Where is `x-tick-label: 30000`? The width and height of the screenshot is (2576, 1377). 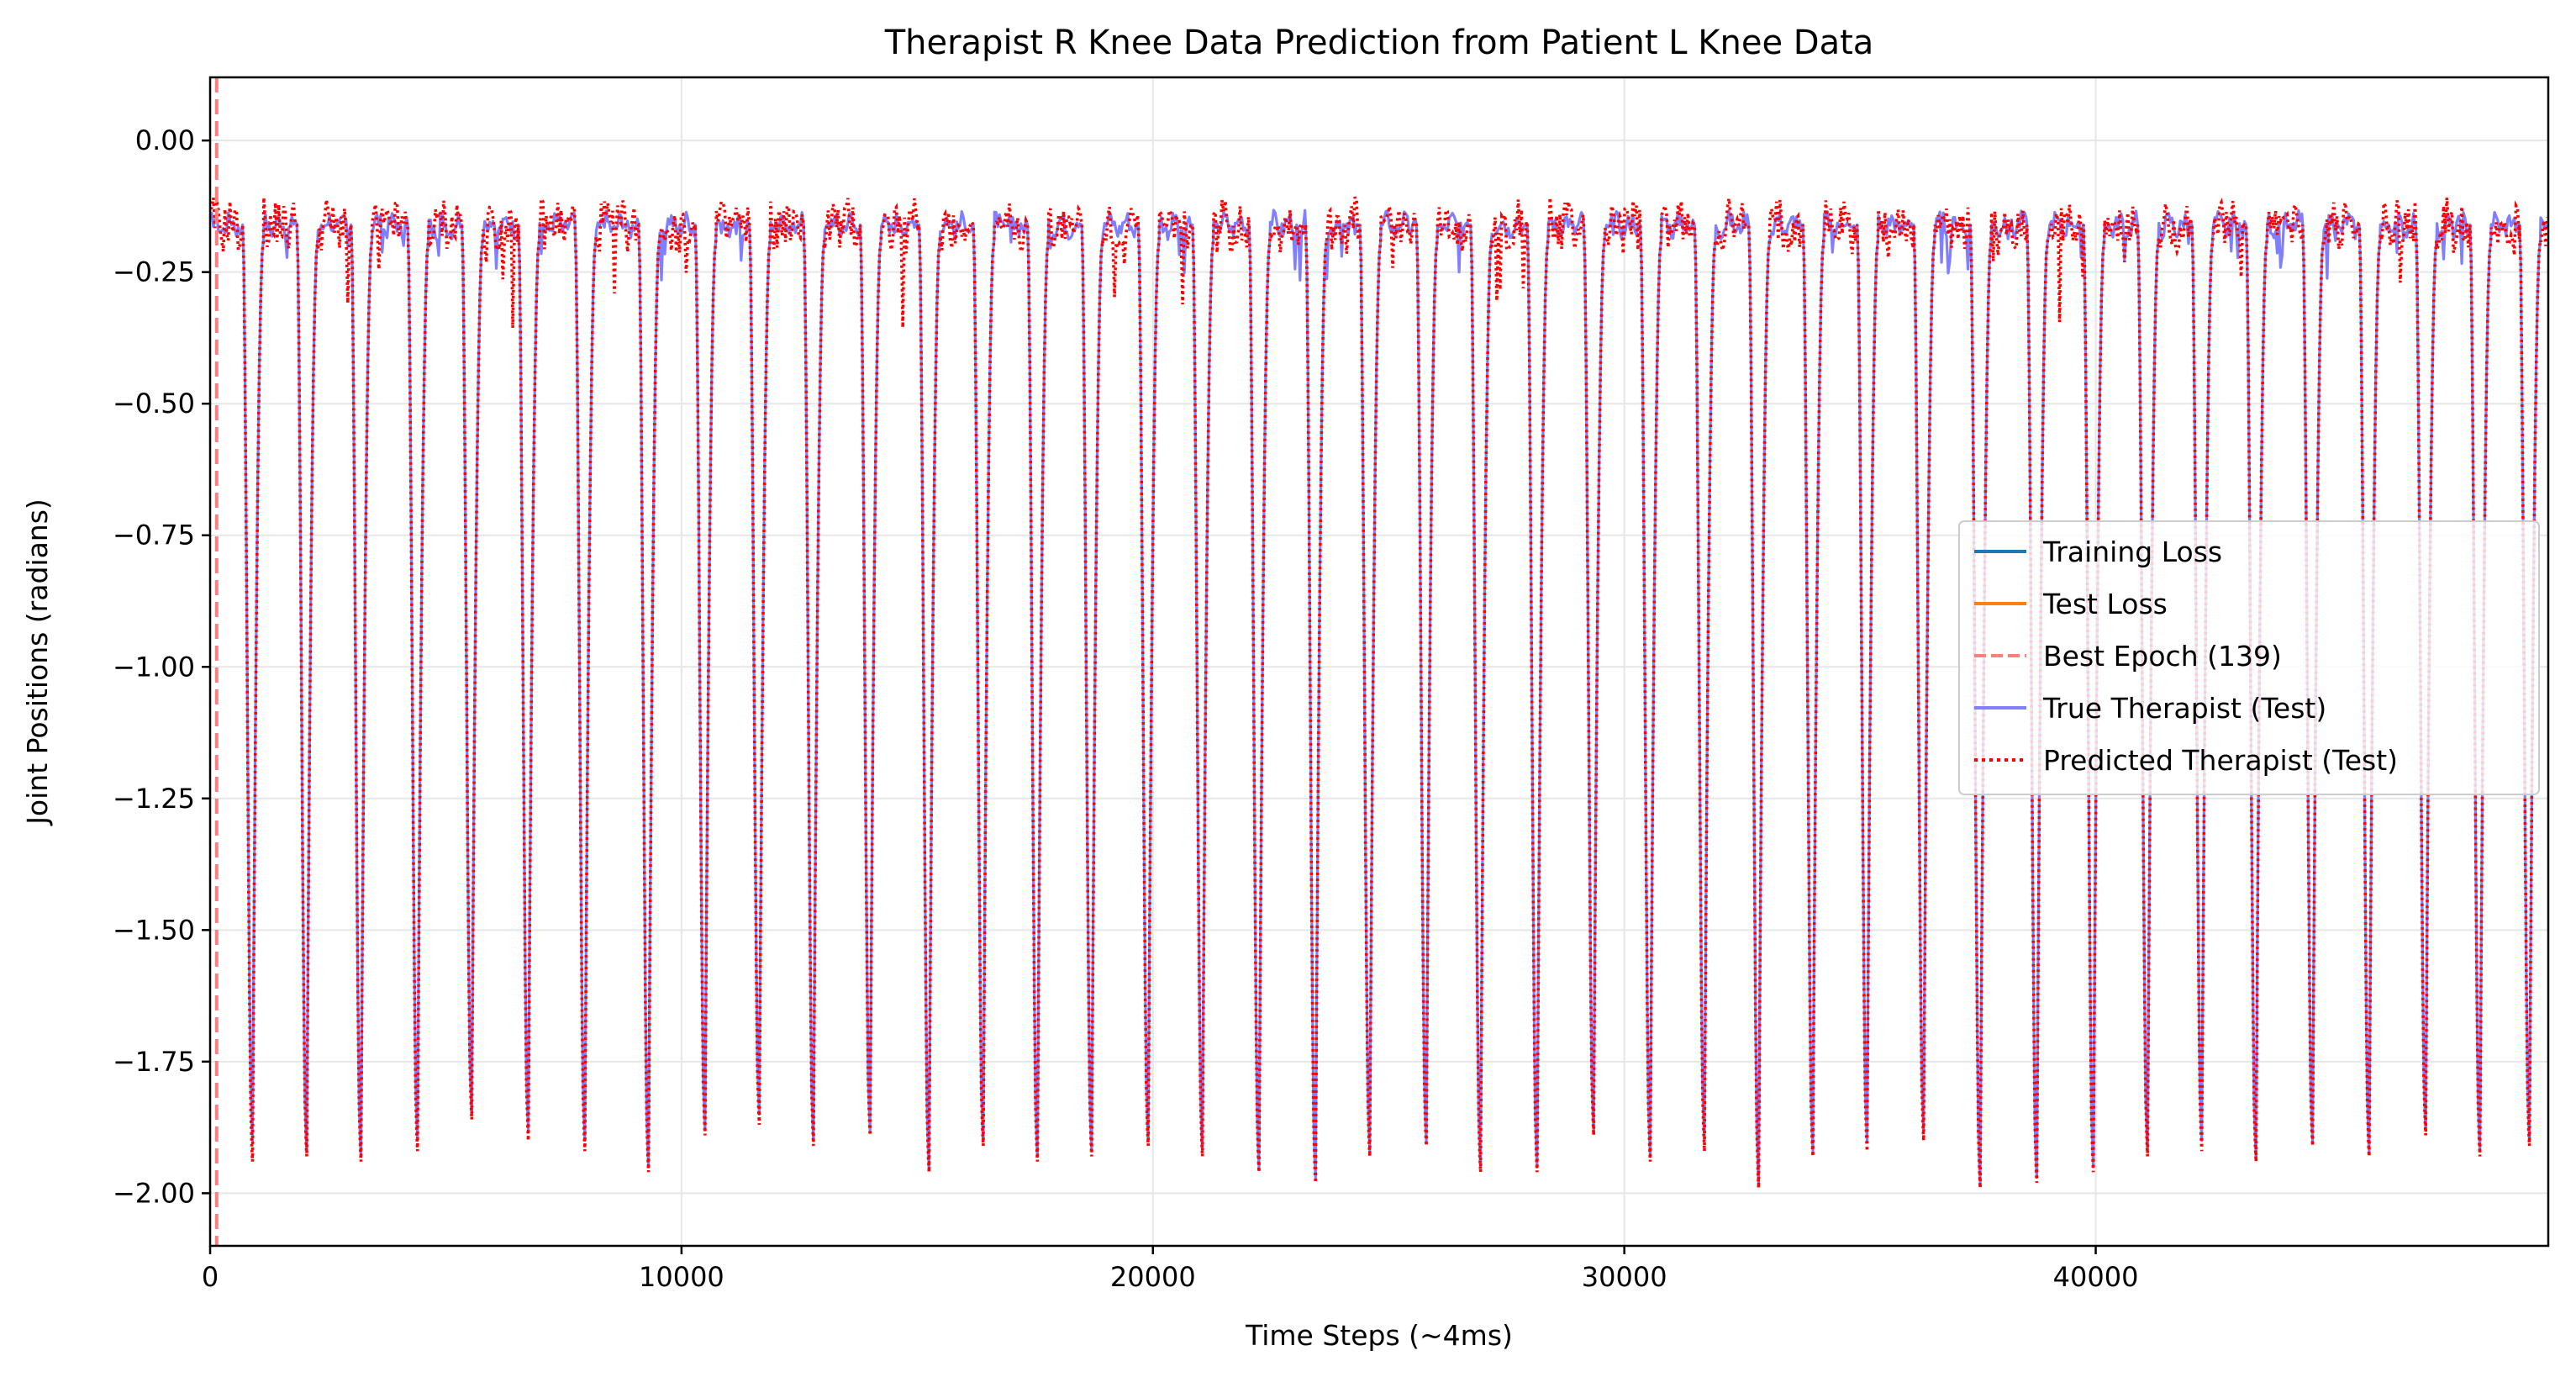 x-tick-label: 30000 is located at coordinates (1624, 1277).